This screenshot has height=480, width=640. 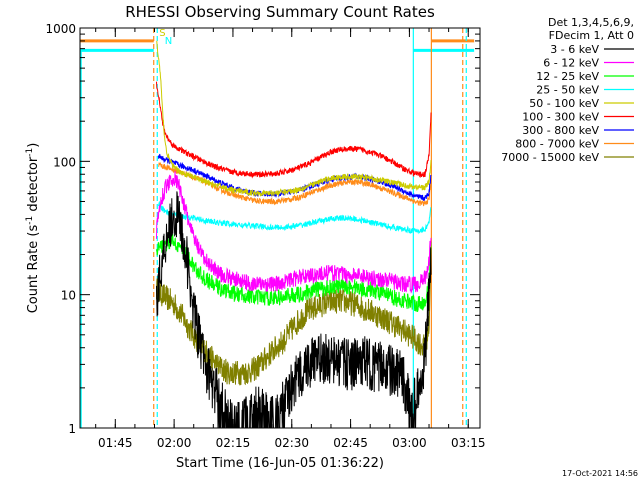 What do you see at coordinates (72, 429) in the screenshot?
I see `y-tick-label: 1` at bounding box center [72, 429].